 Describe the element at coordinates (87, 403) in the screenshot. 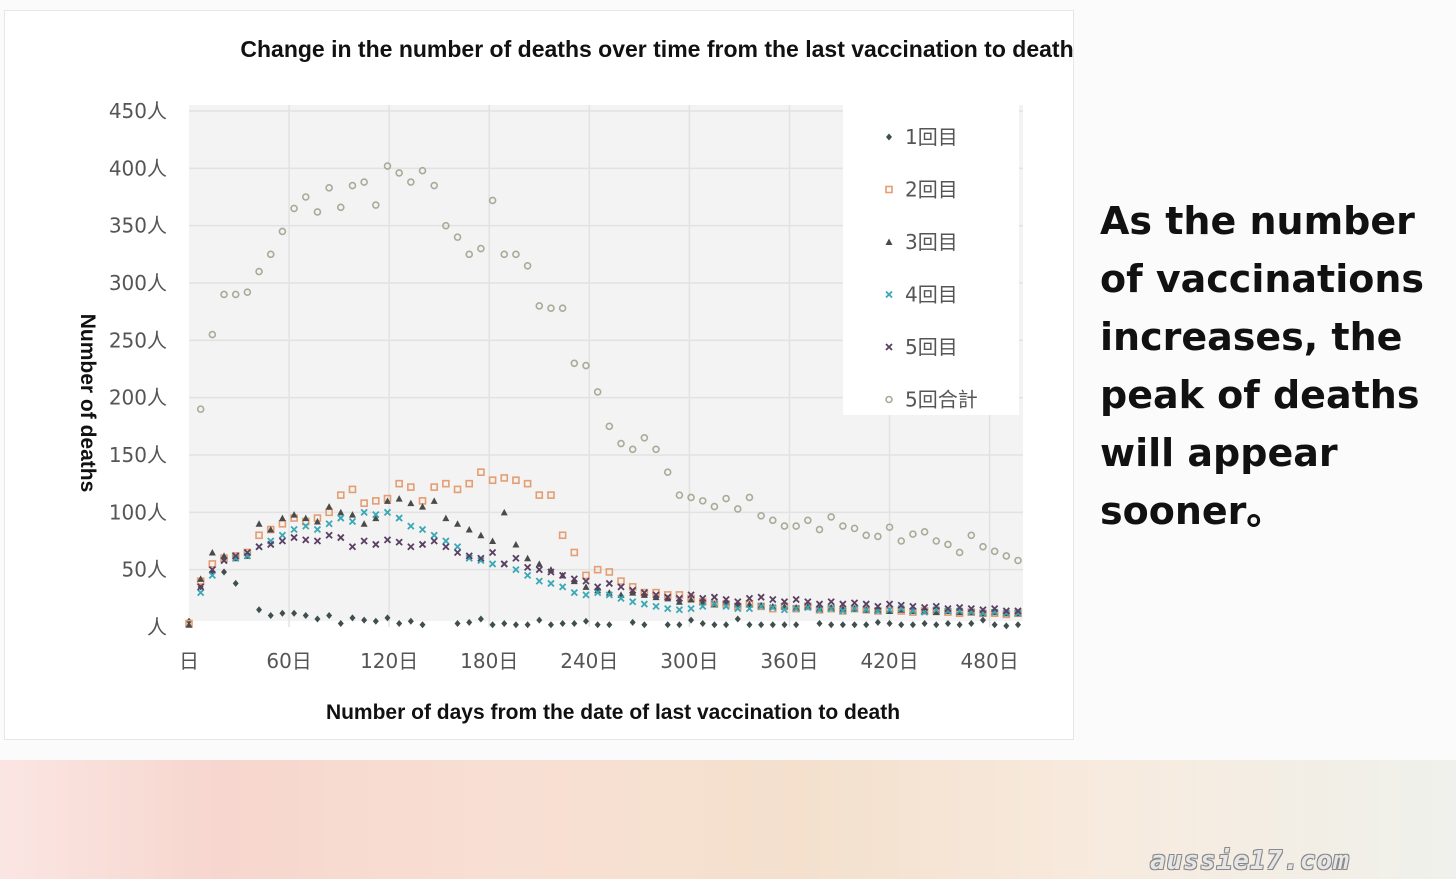

I see `y-axis-label: Number of deaths` at that location.